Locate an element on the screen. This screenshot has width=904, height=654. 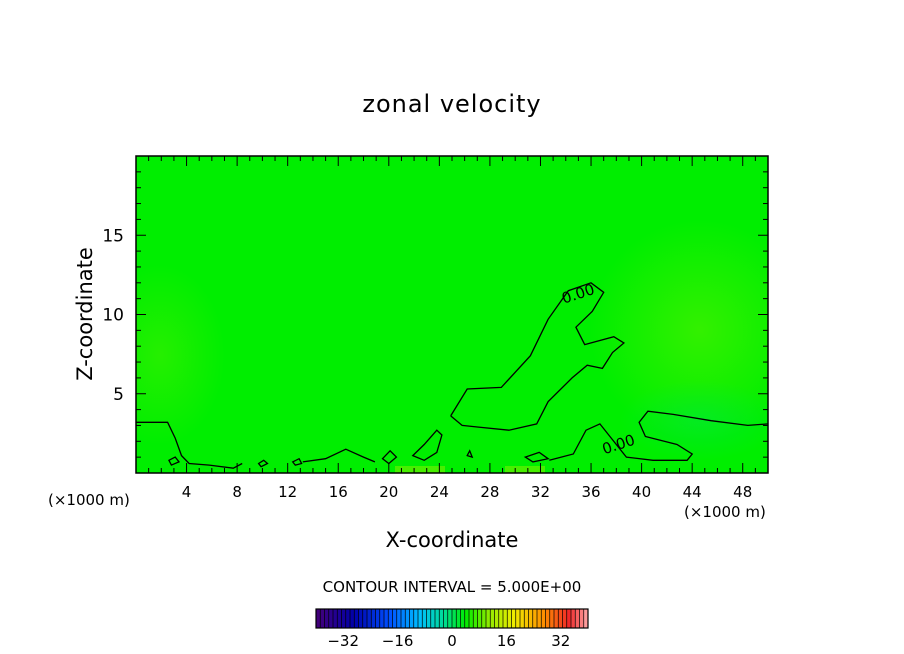
x-unit-right: (×1000 m) is located at coordinates (725, 512).